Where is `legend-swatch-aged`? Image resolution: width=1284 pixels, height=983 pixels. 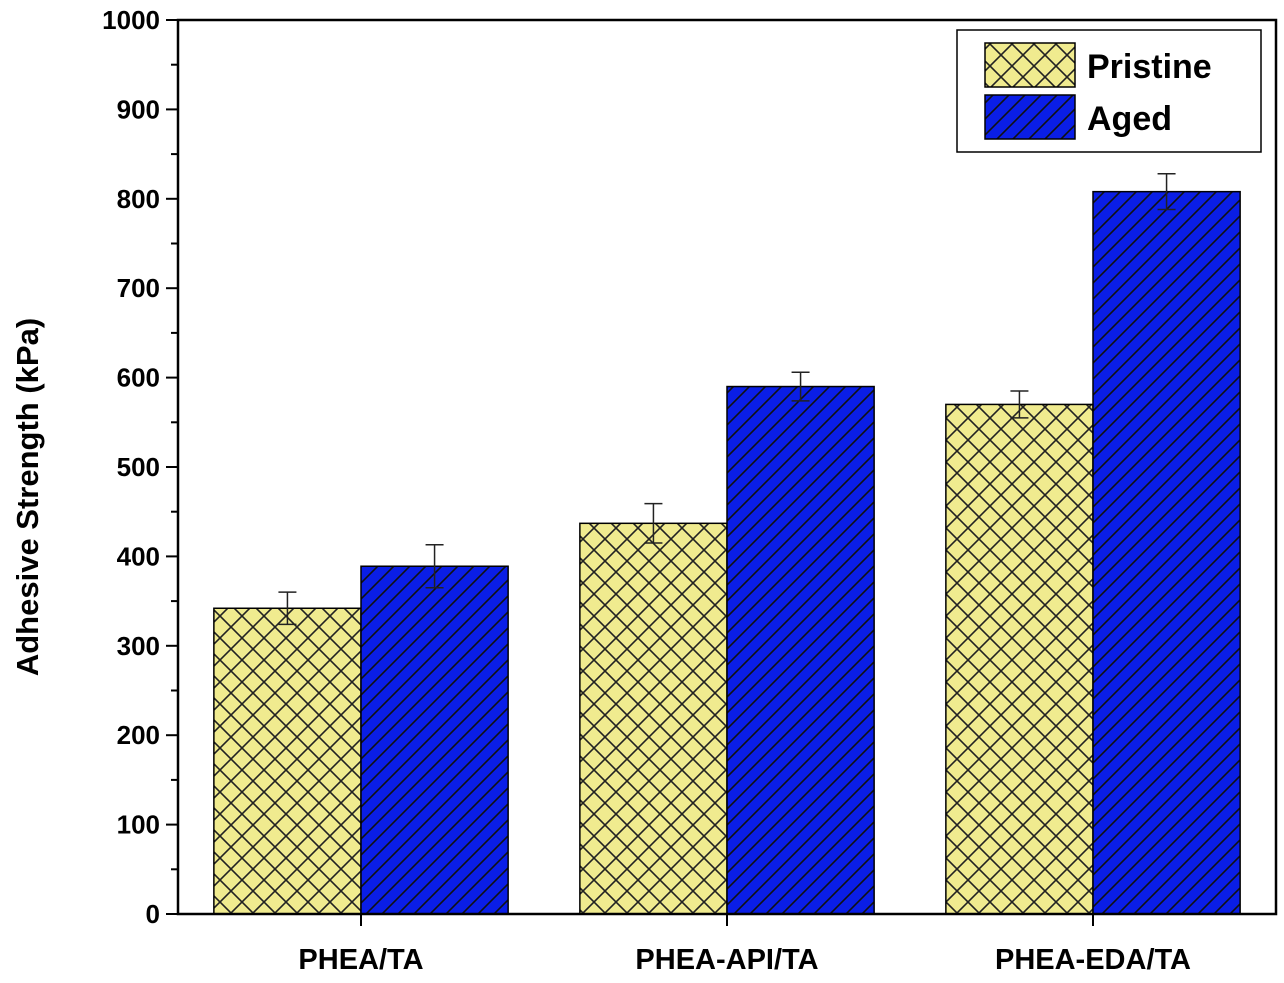 legend-swatch-aged is located at coordinates (1030, 117).